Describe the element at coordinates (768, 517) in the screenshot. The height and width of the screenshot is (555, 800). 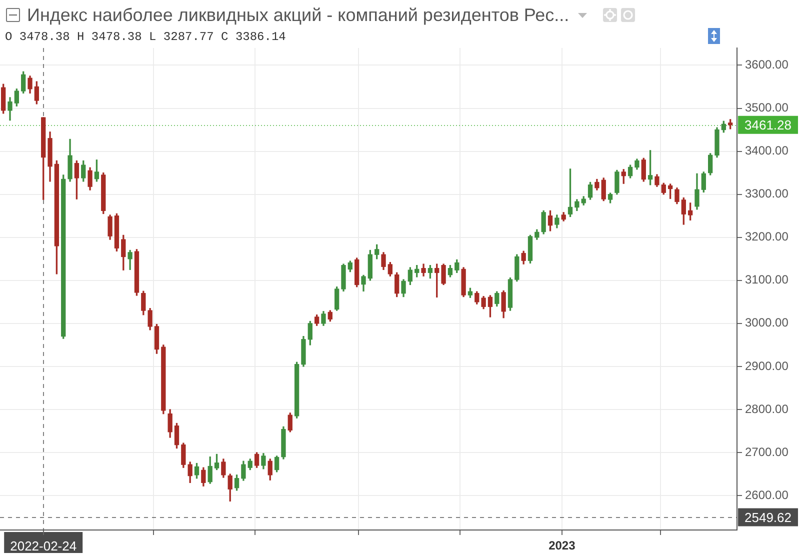
I see `ref-line-label: 2549.62` at that location.